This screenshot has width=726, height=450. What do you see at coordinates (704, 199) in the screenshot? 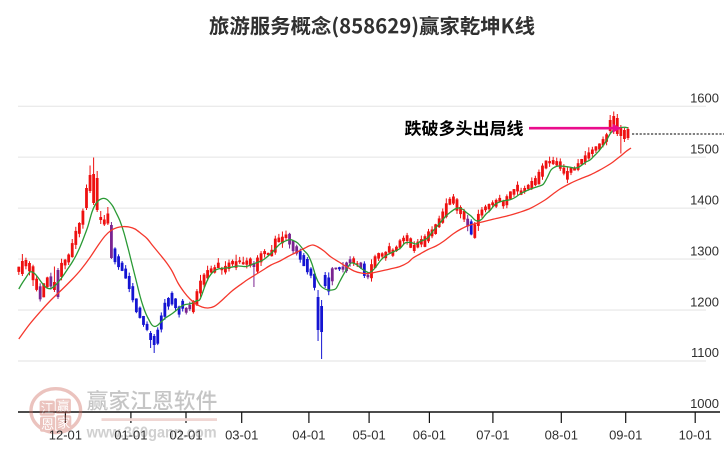
I see `svg-text: 1400` at bounding box center [704, 199].